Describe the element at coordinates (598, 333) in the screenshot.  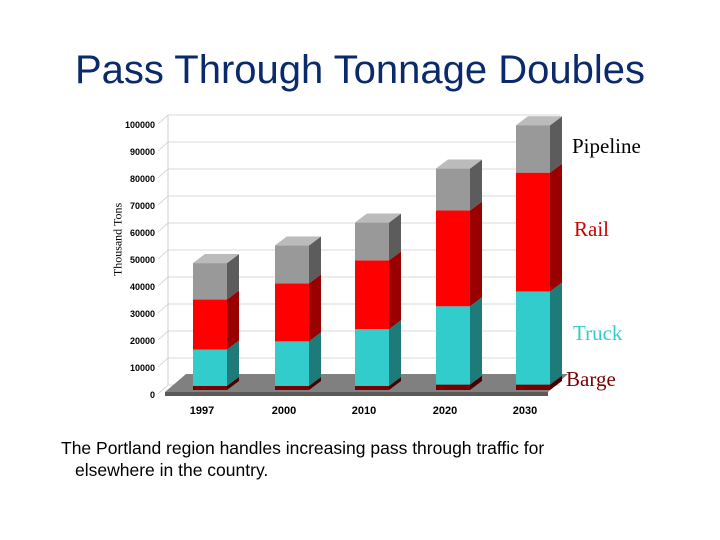
I see `legend-truck: Truck` at that location.